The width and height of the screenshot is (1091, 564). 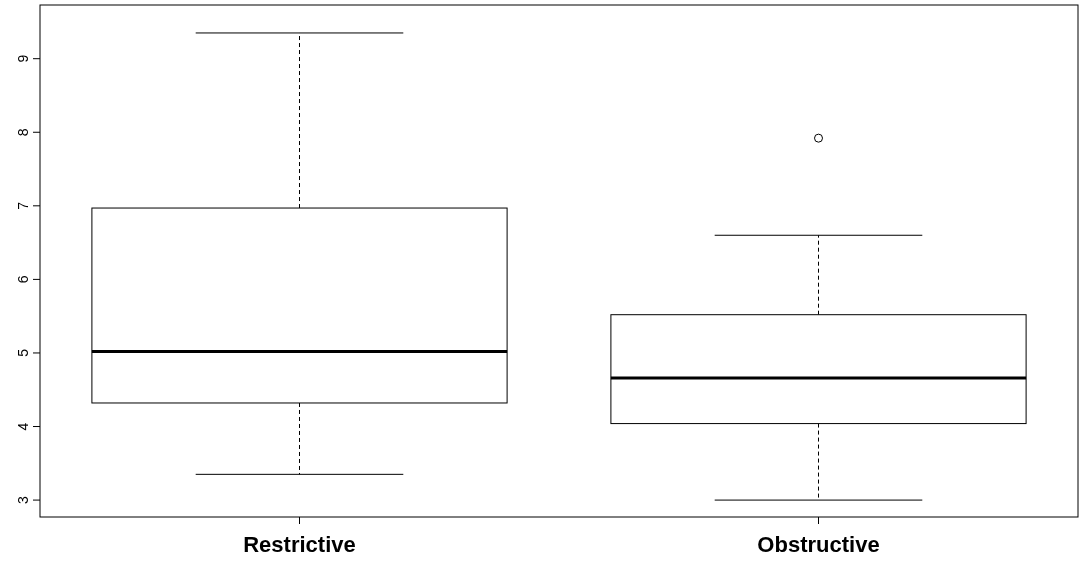 What do you see at coordinates (818, 544) in the screenshot?
I see `x-tick-label: Obstructive` at bounding box center [818, 544].